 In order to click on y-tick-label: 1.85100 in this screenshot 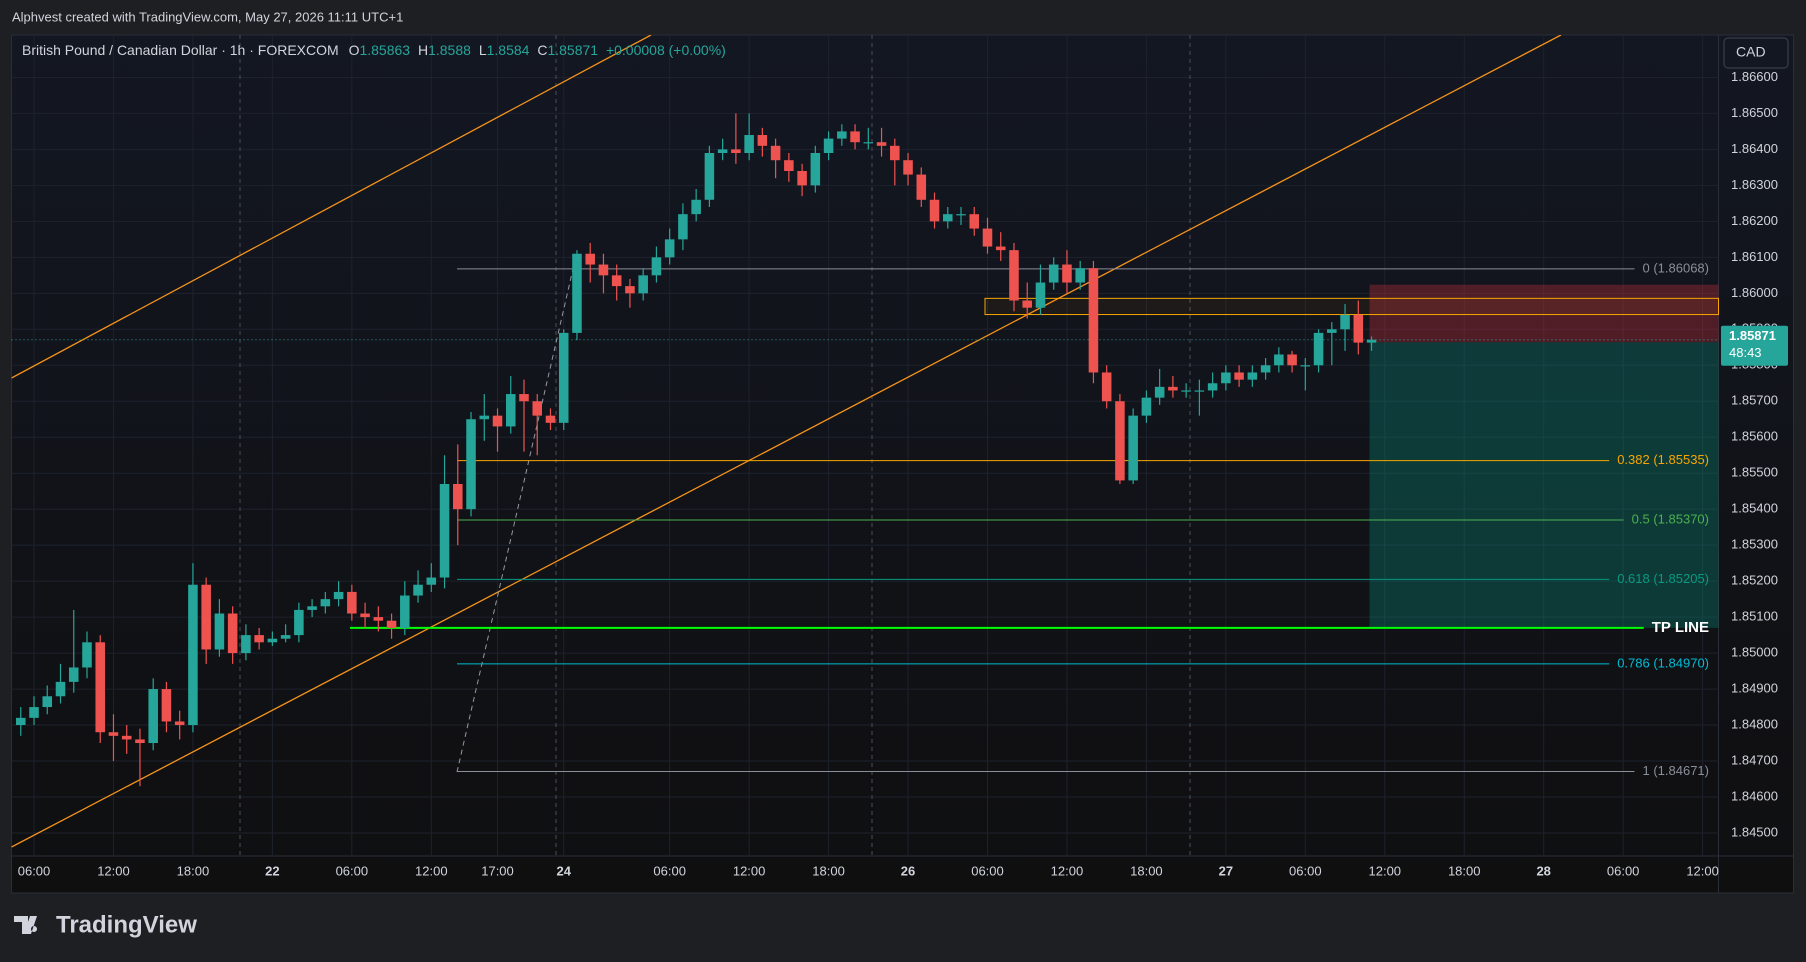, I will do `click(1754, 616)`.